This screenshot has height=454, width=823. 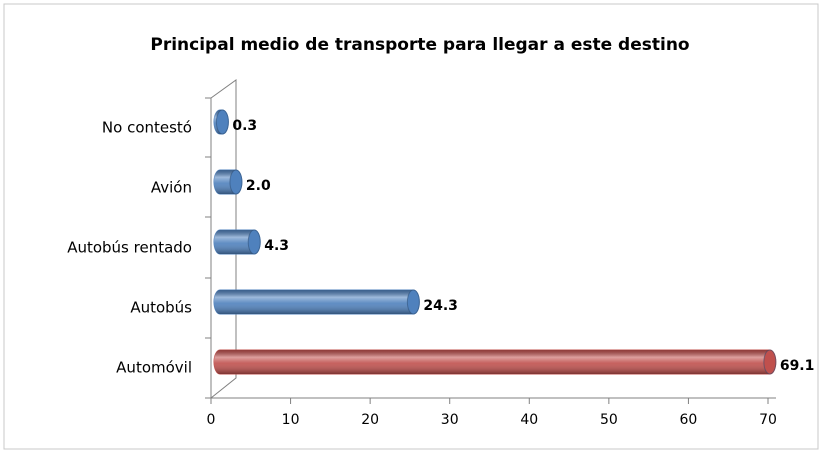 I want to click on y-tick-label: No contestó, so click(x=147, y=128).